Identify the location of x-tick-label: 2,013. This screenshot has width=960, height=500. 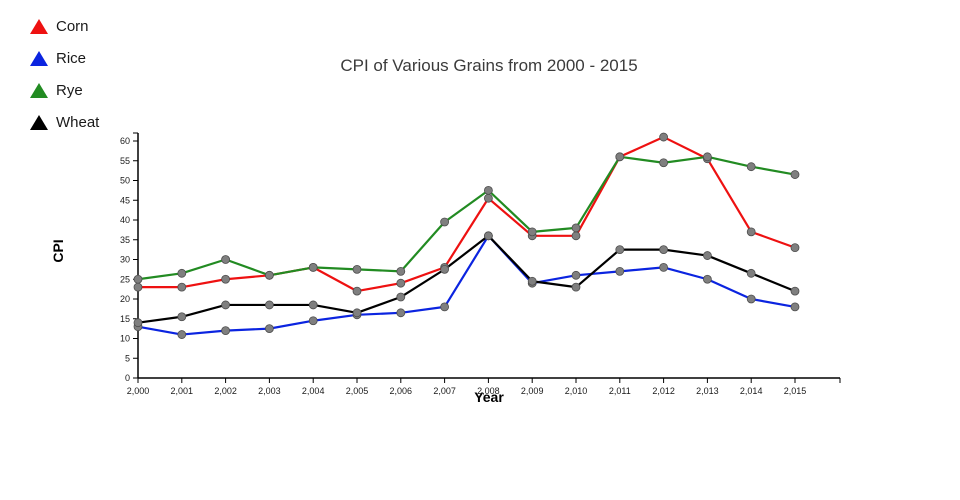
(707, 391).